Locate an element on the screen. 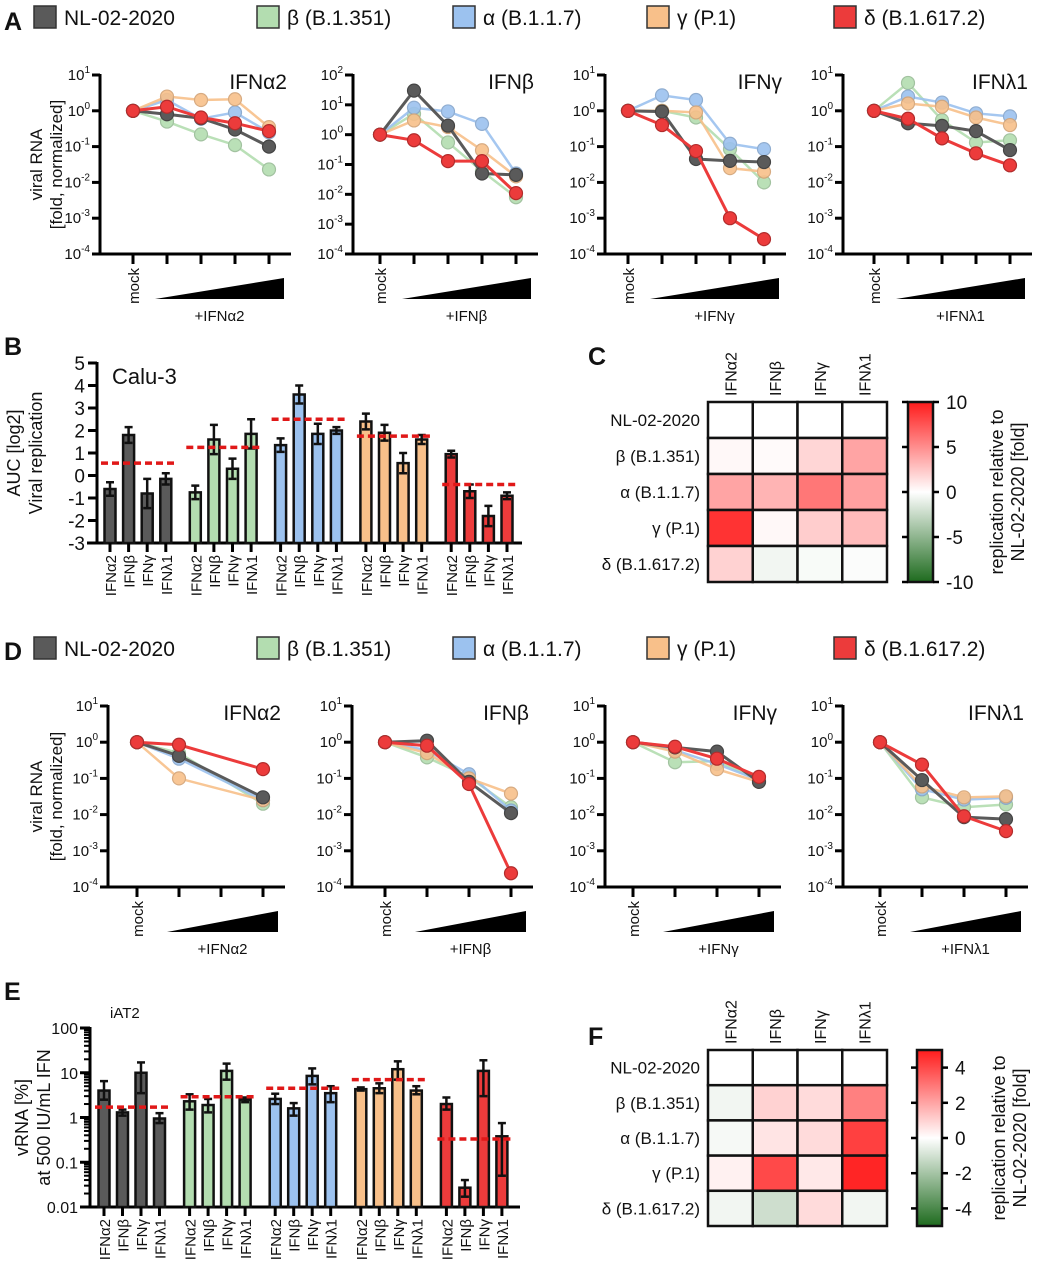 The height and width of the screenshot is (1279, 1037). legend-label: NL-02-2020 is located at coordinates (119, 649).